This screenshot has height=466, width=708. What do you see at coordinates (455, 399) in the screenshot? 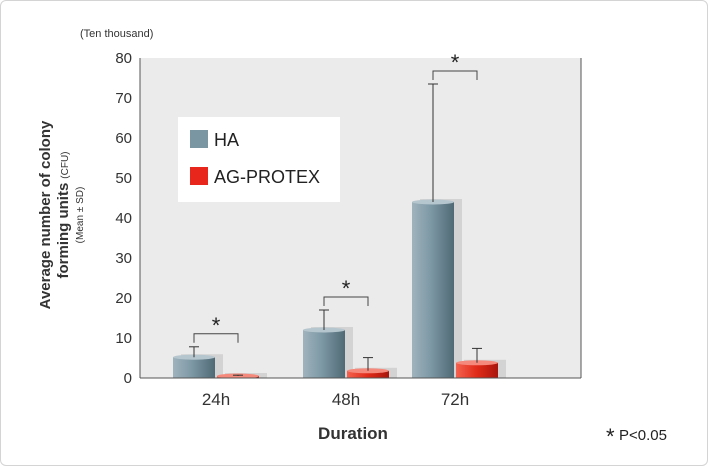
I see `x-tick-label: 72h` at bounding box center [455, 399].